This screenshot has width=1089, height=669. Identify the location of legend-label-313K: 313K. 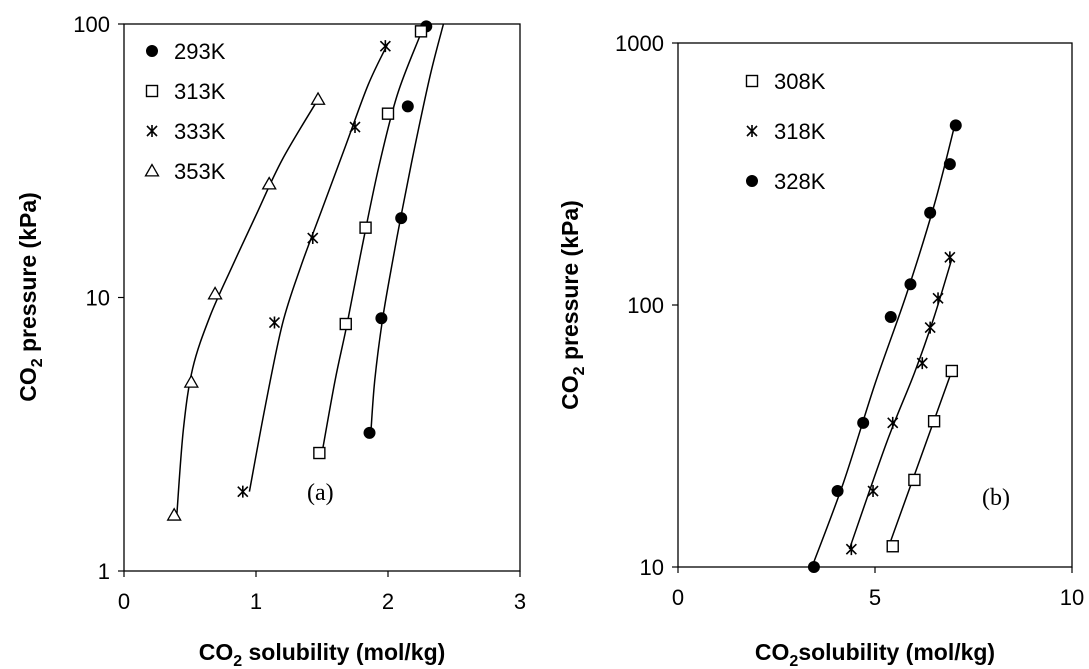
(200, 91).